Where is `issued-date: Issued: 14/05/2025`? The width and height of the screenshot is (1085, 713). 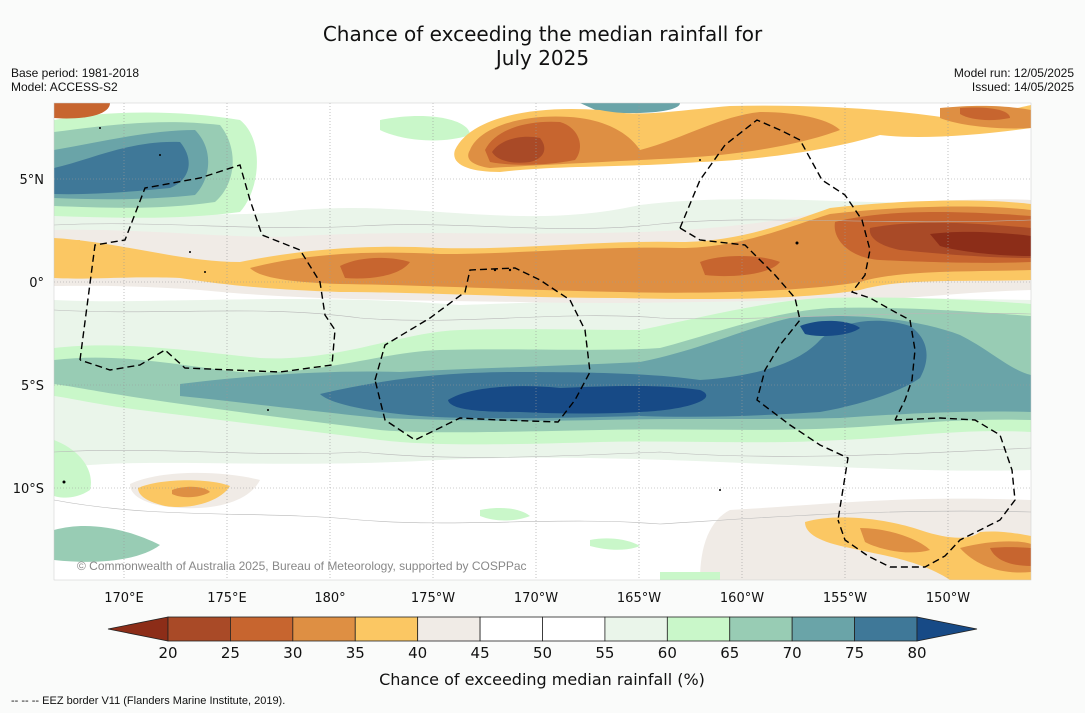
issued-date: Issued: 14/05/2025 is located at coordinates (1022, 87).